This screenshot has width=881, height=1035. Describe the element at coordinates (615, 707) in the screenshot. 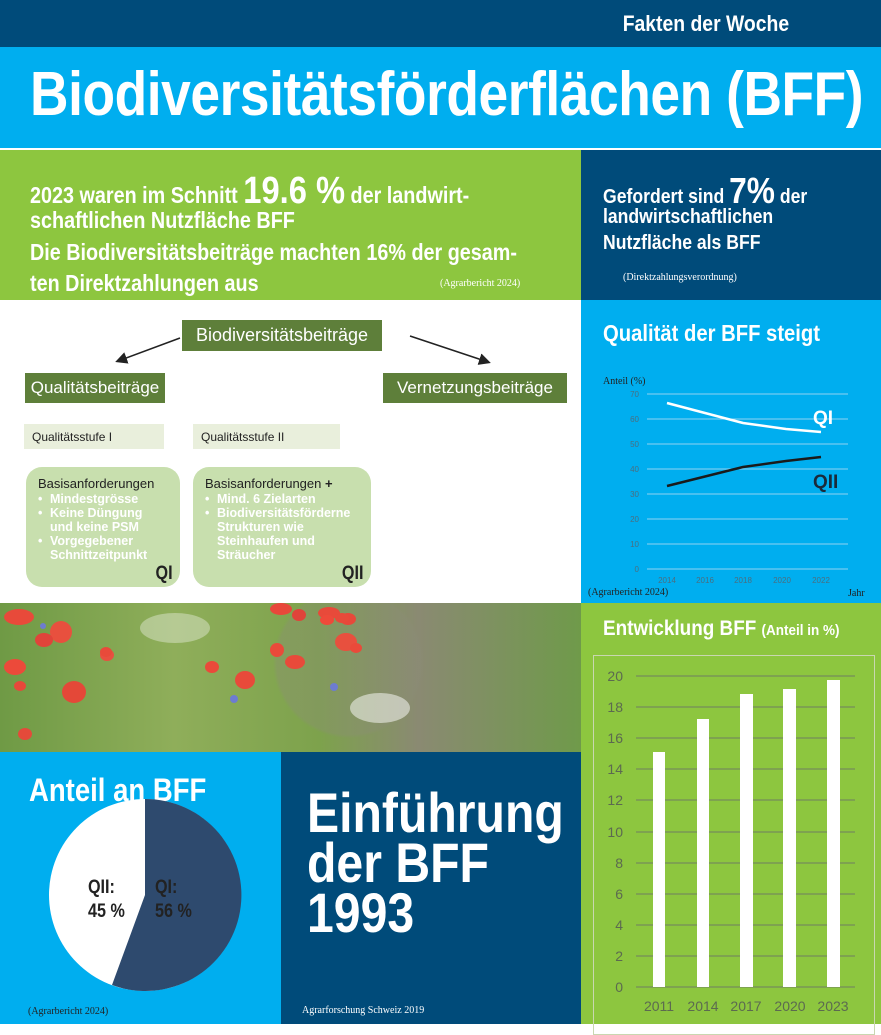

I see `svg-text: 18` at that location.